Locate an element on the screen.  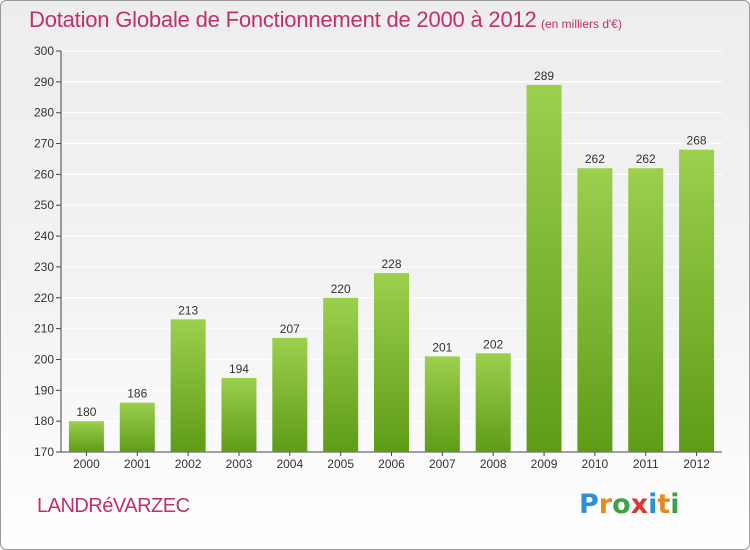
y-tick-label: 290 is located at coordinates (44, 82).